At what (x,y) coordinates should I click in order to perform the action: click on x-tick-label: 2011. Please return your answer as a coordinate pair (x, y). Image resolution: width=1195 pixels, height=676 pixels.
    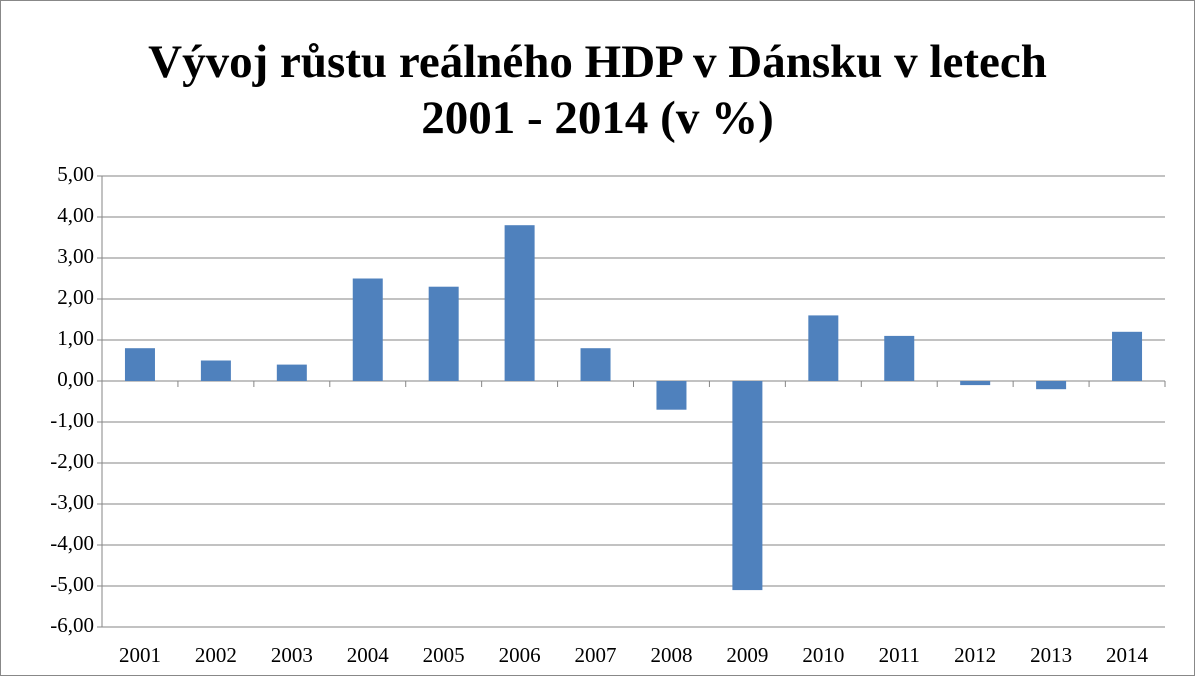
    Looking at the image, I should click on (899, 655).